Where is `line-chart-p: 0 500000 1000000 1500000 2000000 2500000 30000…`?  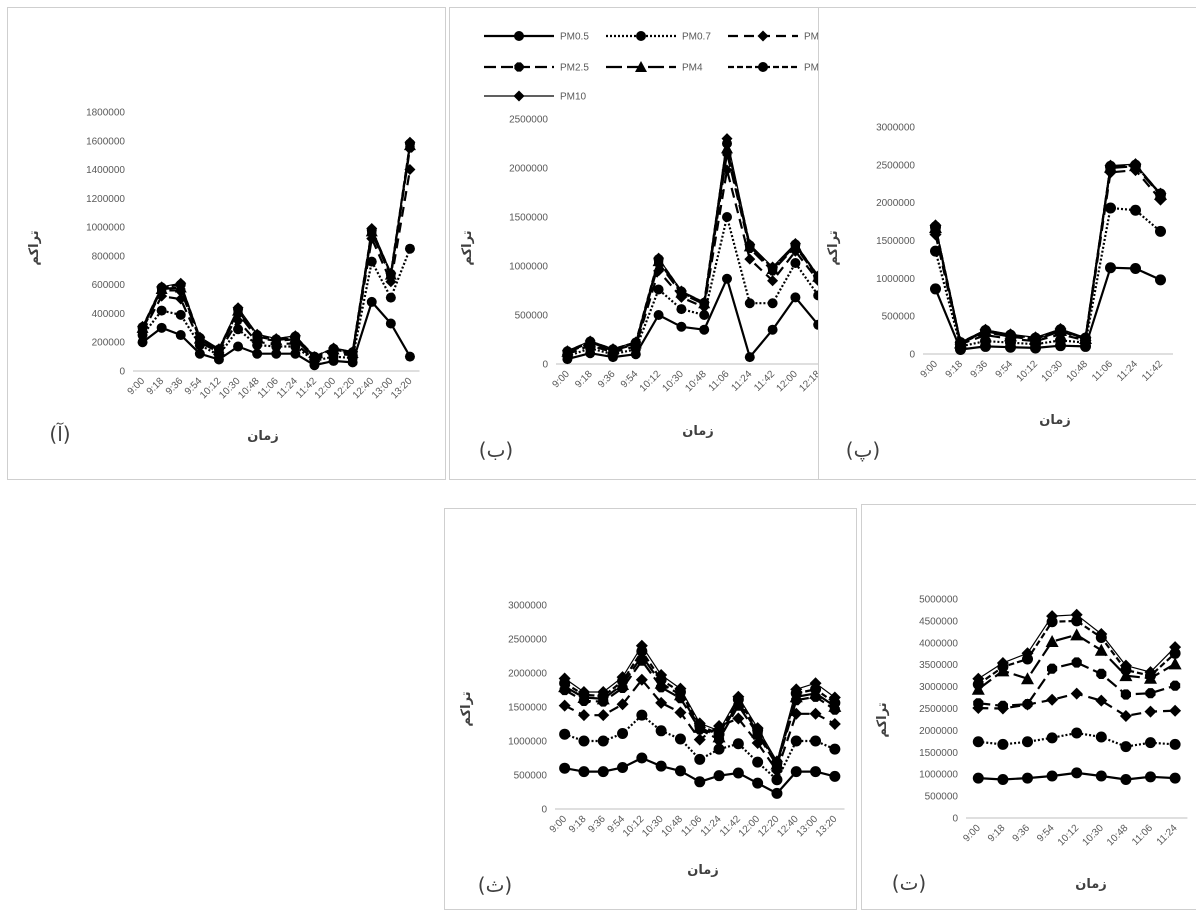
line-chart-p: 0 500000 1000000 1500000 2000000 2500000 30000… is located at coordinates (999, 292).